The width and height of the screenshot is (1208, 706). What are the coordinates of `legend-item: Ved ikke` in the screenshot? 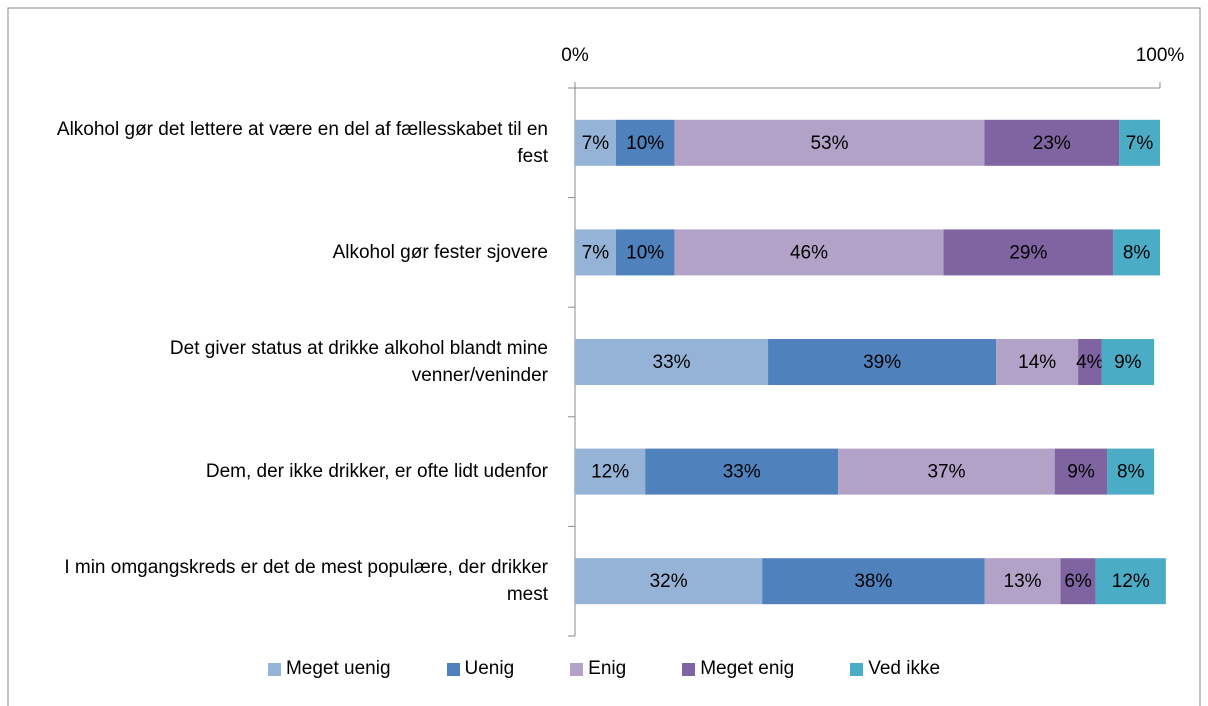 It's located at (895, 669).